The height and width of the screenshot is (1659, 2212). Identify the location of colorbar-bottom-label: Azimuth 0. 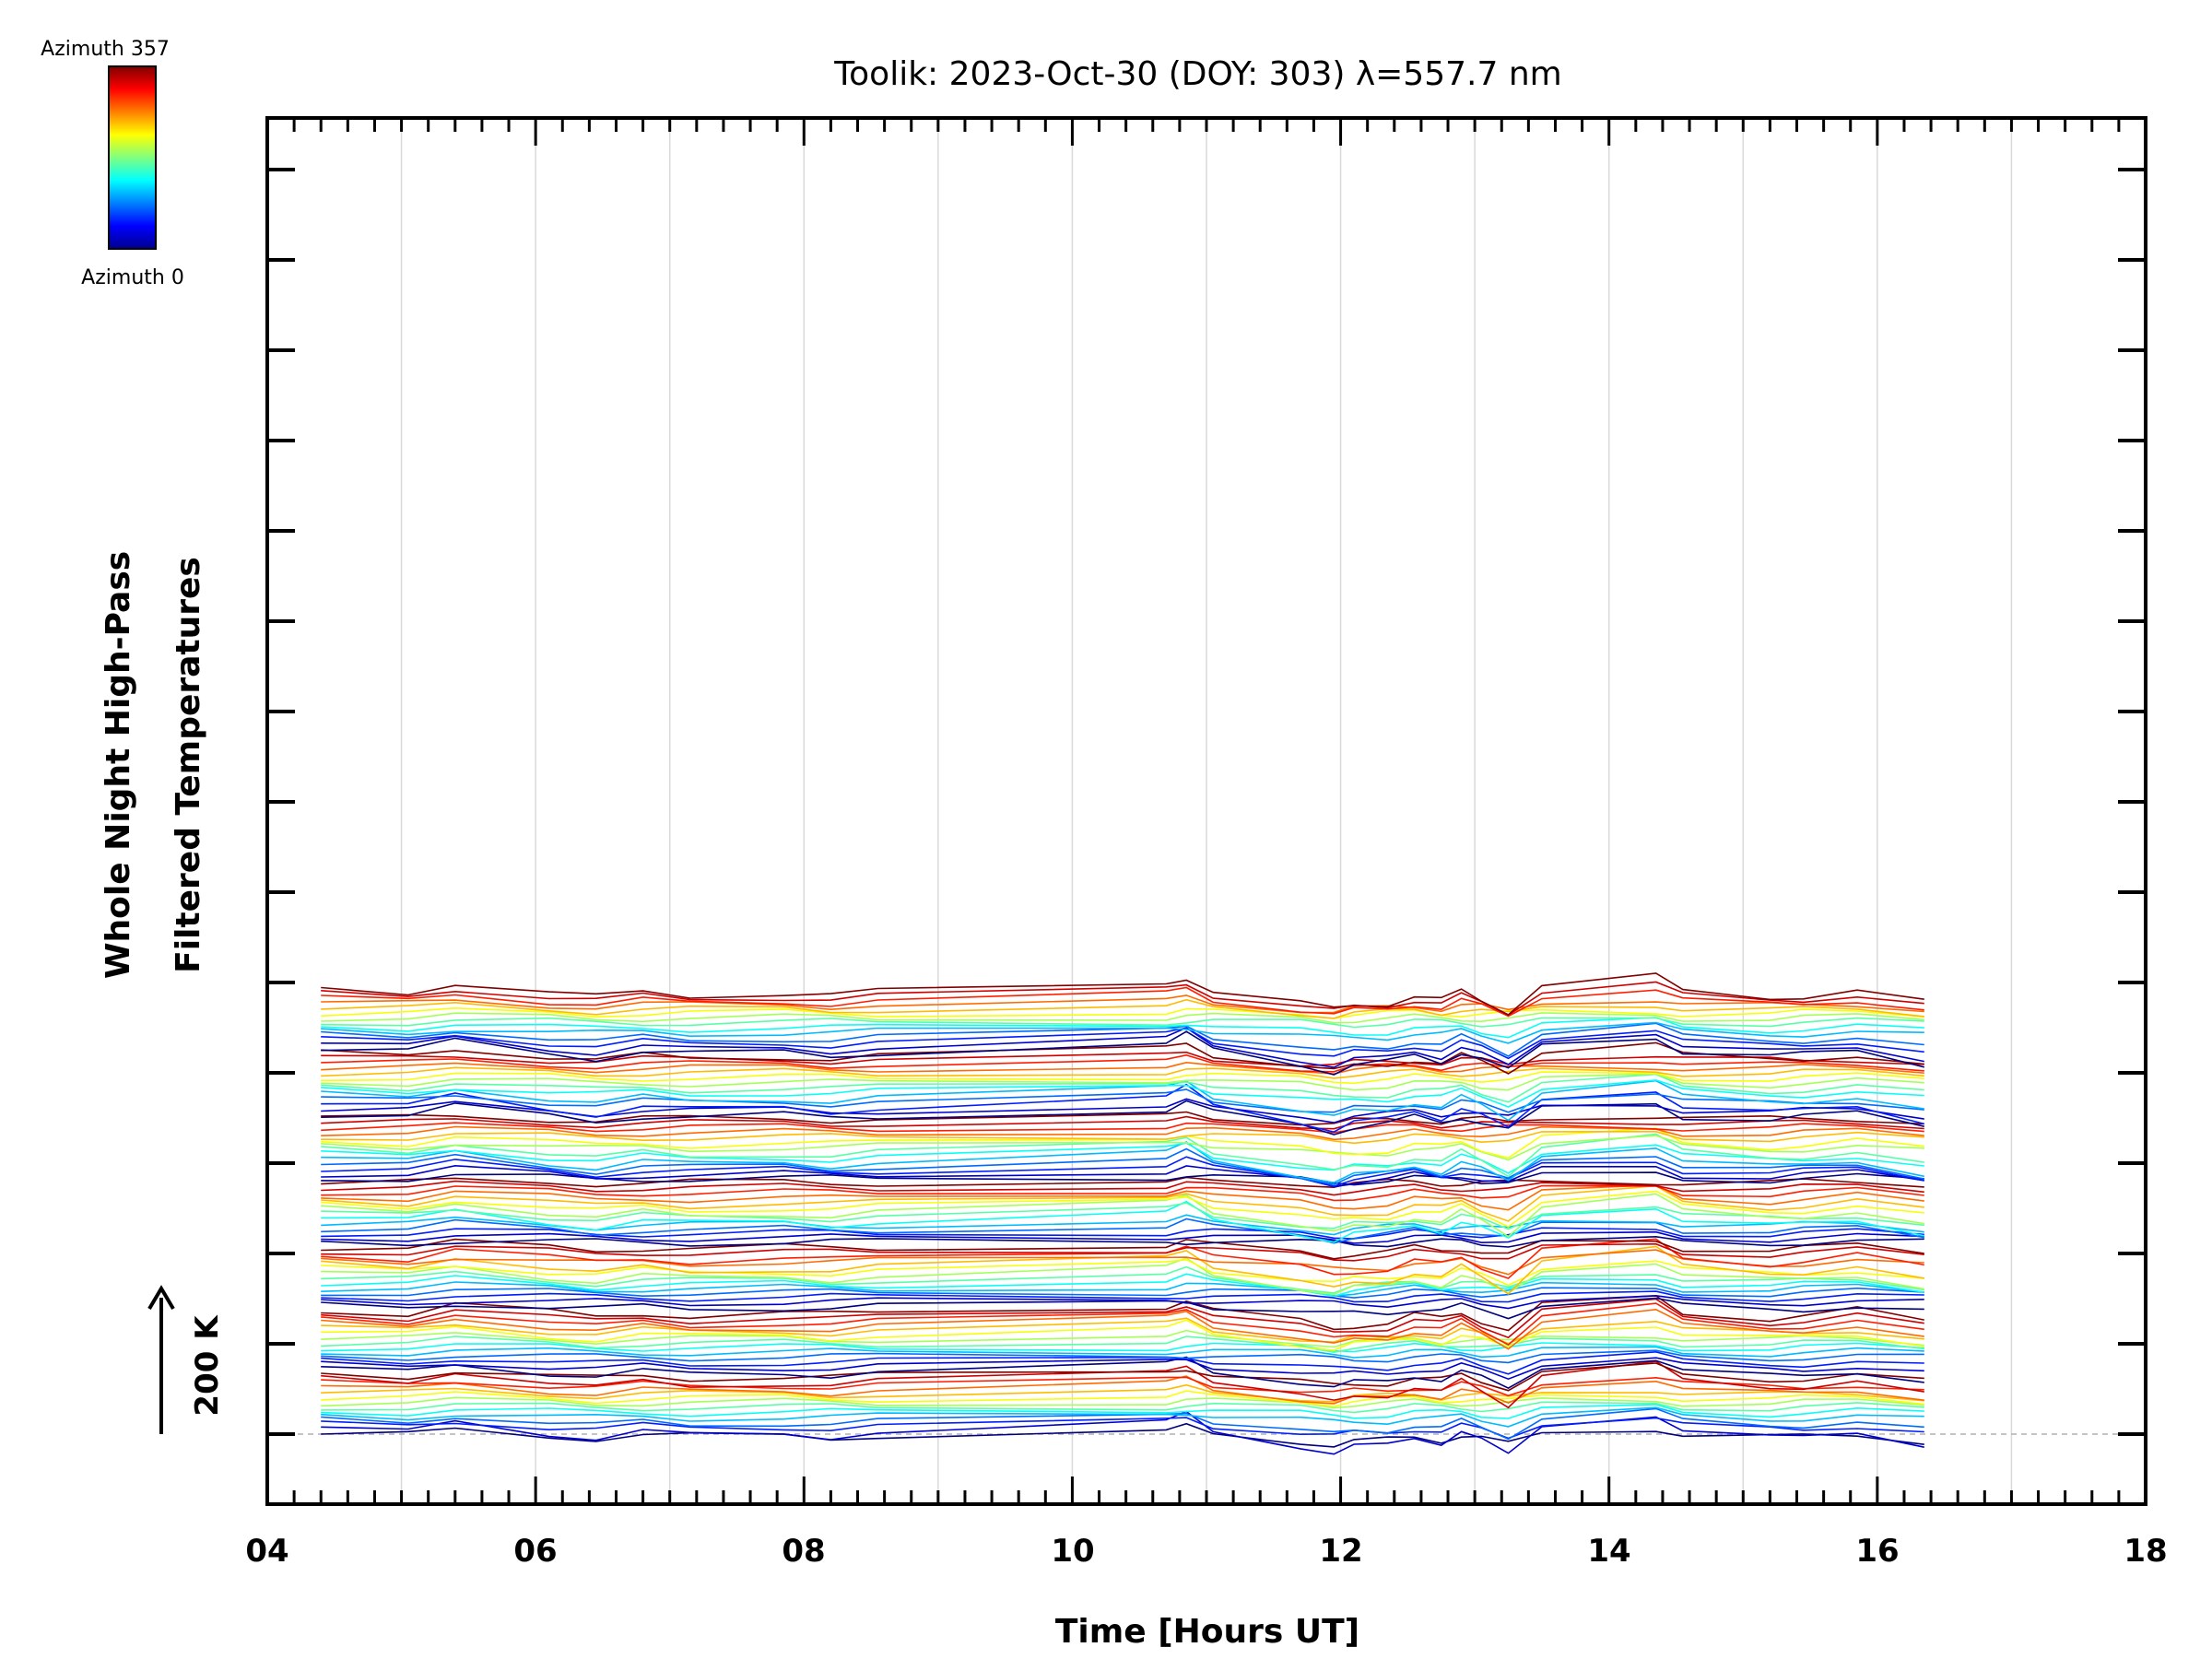
(132, 277).